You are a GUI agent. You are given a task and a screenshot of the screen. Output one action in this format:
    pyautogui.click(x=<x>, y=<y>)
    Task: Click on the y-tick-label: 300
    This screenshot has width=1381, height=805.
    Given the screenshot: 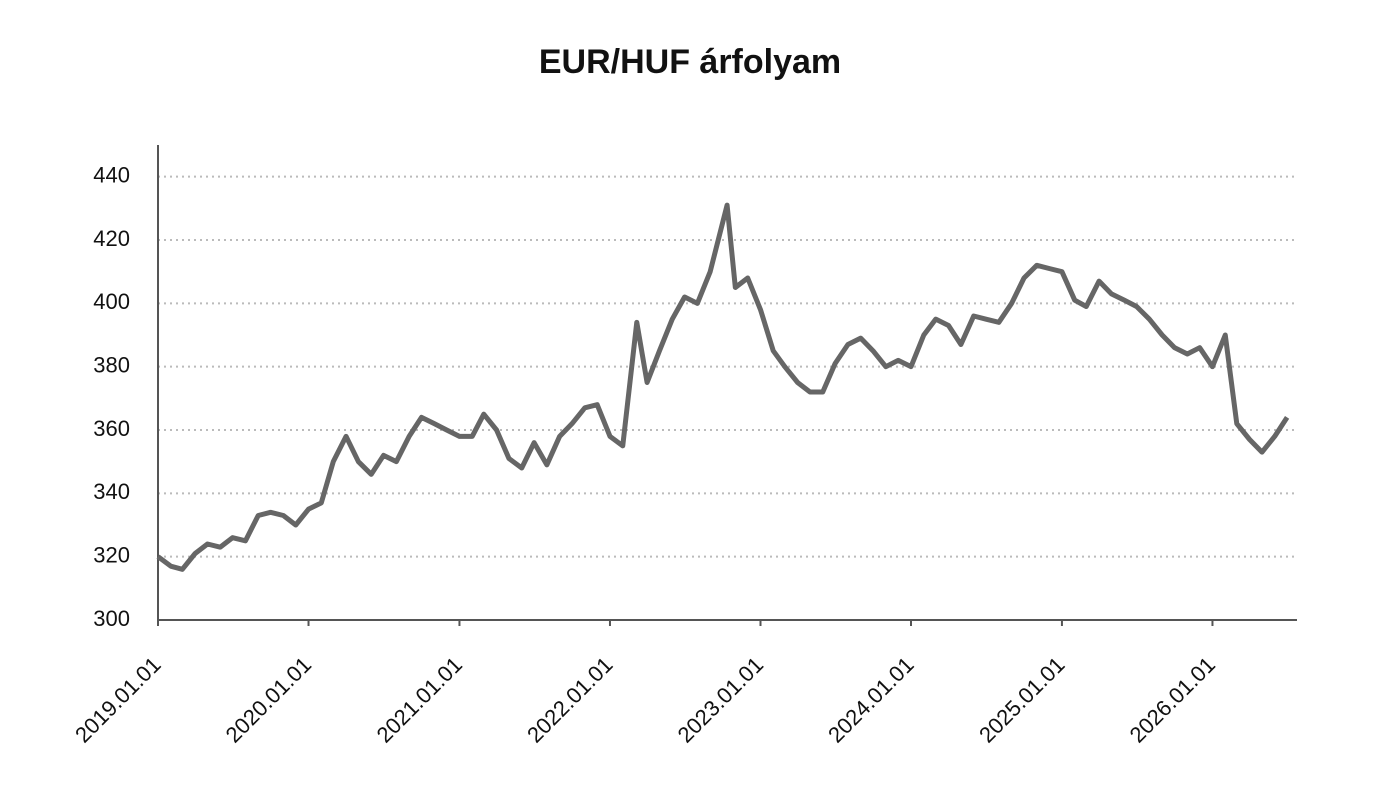 What is the action you would take?
    pyautogui.click(x=111, y=618)
    